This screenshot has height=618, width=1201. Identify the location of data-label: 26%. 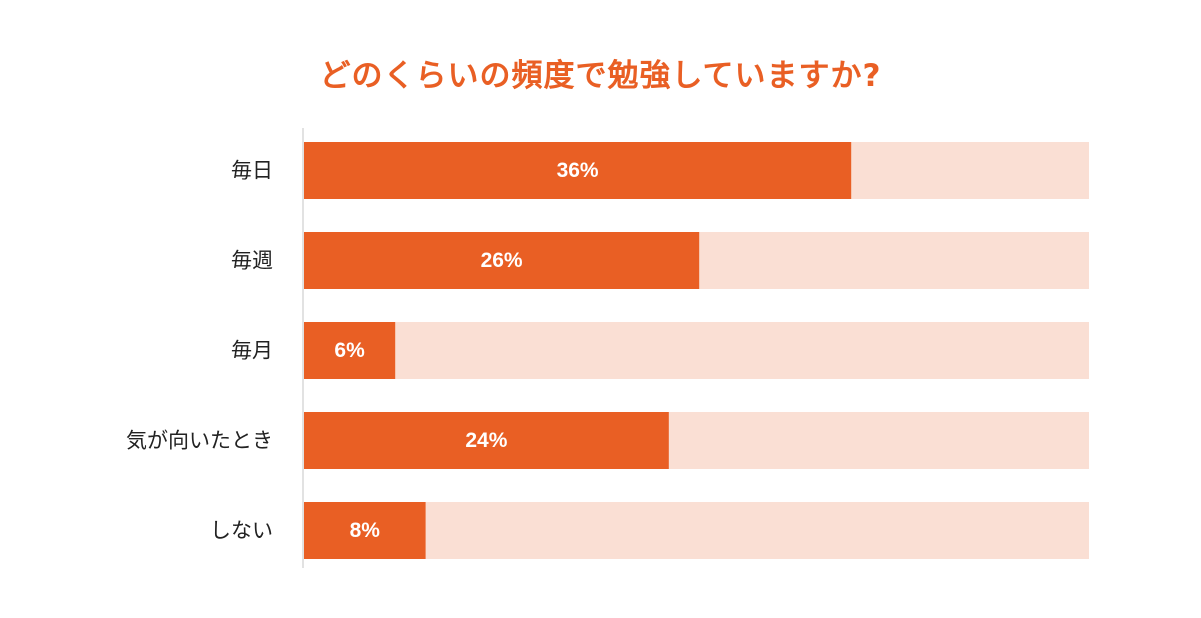
(502, 260).